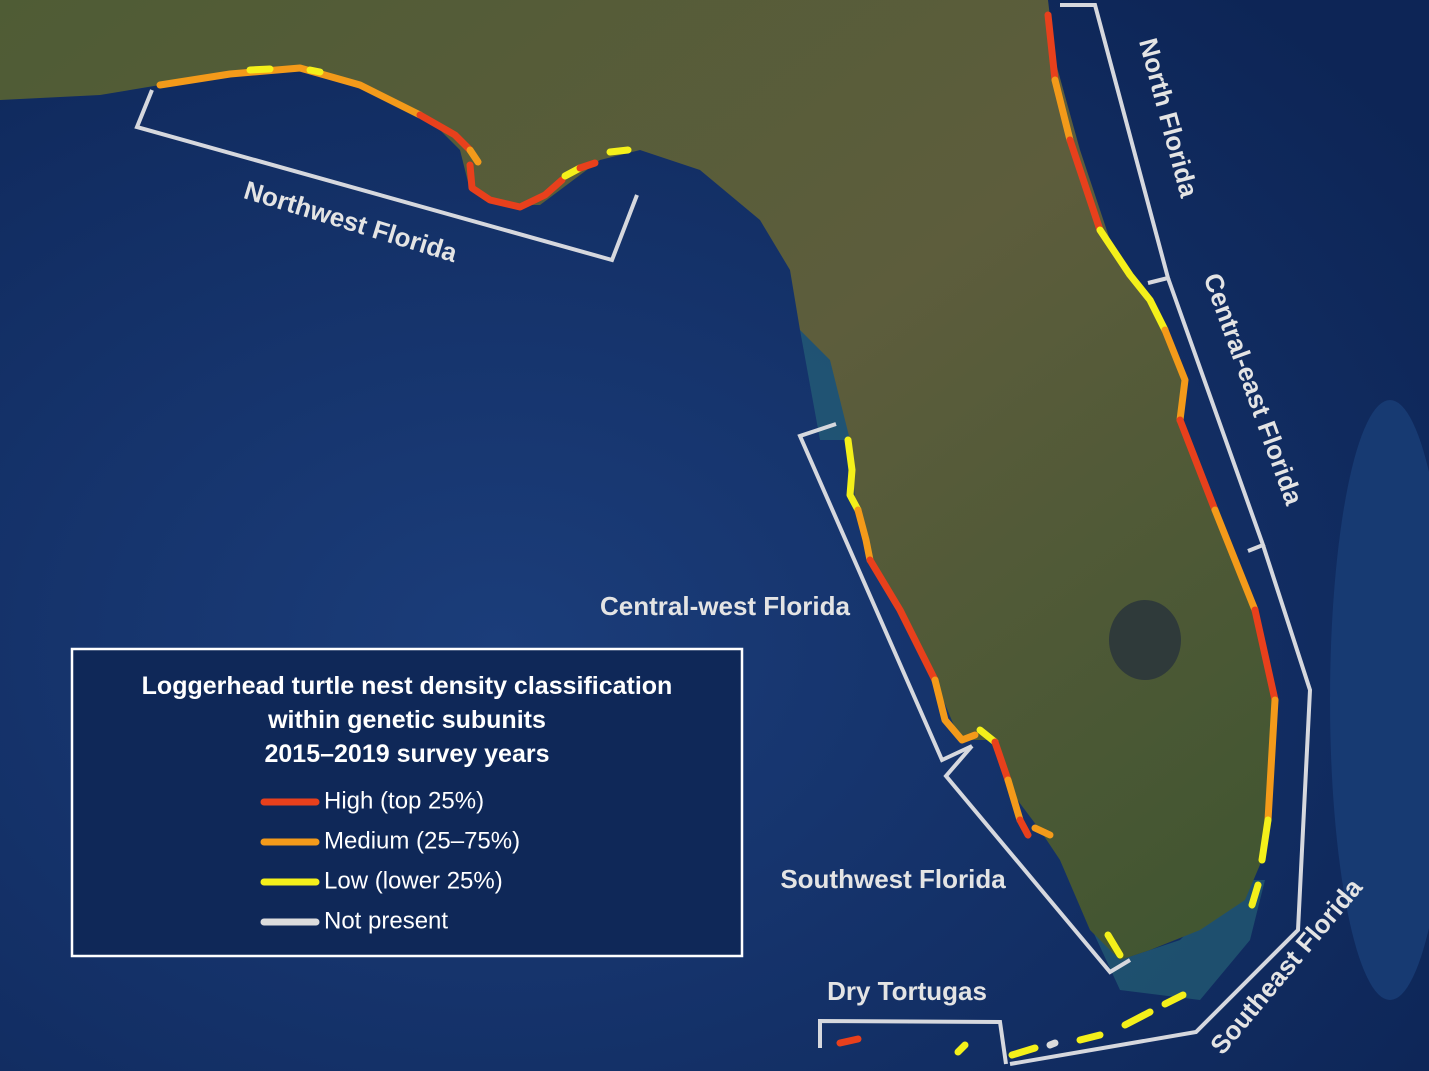  What do you see at coordinates (386, 920) in the screenshot?
I see `legend-label: Not present` at bounding box center [386, 920].